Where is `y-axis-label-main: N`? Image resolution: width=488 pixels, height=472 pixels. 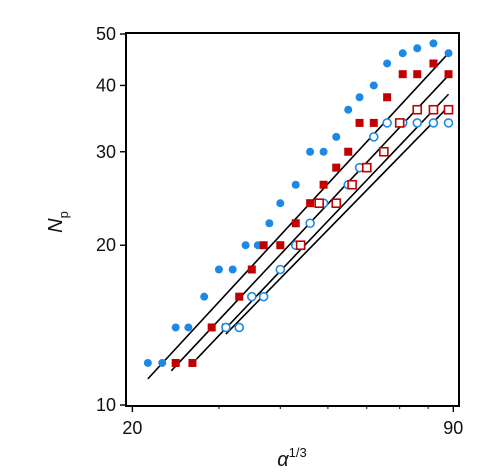
y-axis-label-main: N is located at coordinates (56, 225).